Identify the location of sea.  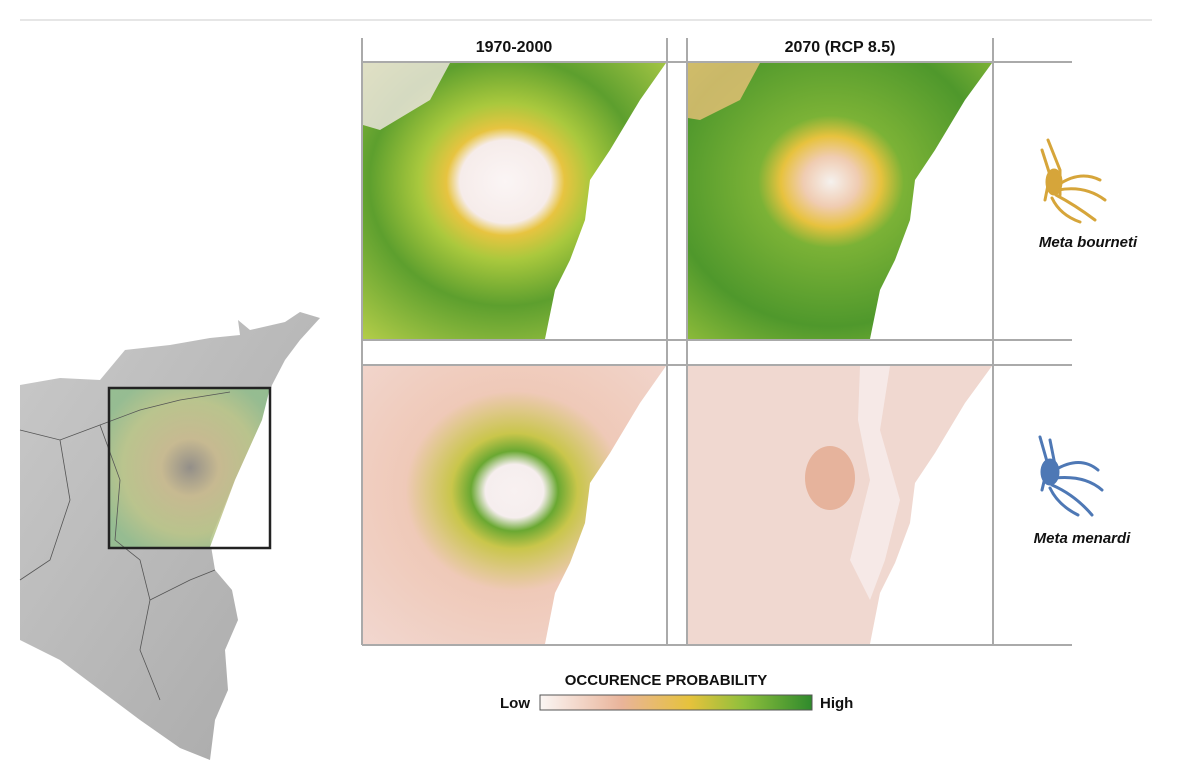
(240, 467).